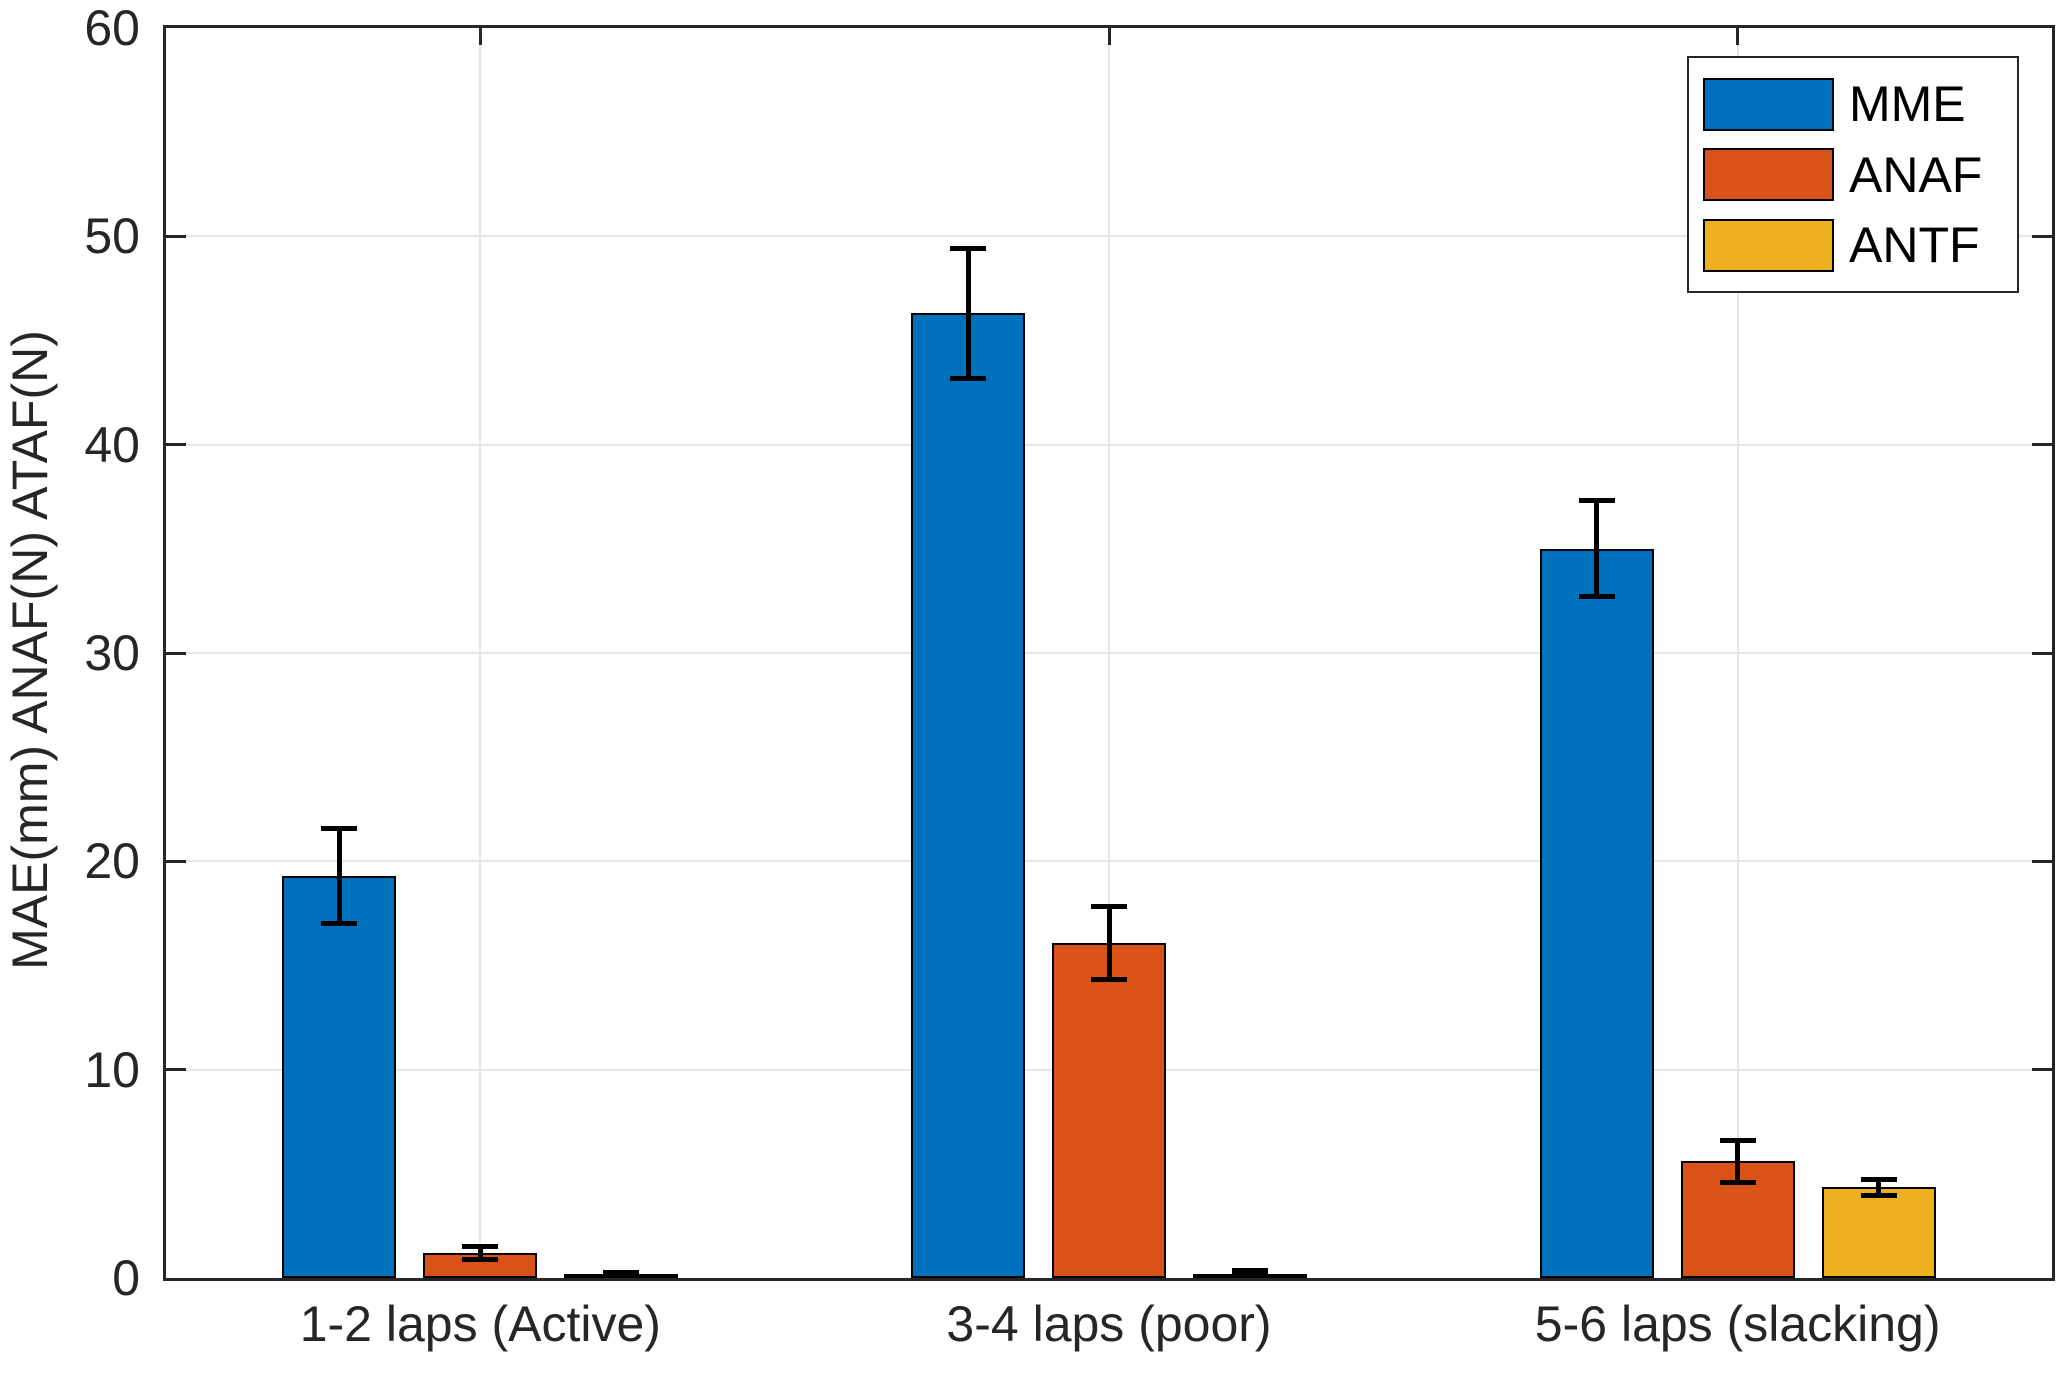 The height and width of the screenshot is (1376, 2067). I want to click on y-tick-label: 20, so click(112, 861).